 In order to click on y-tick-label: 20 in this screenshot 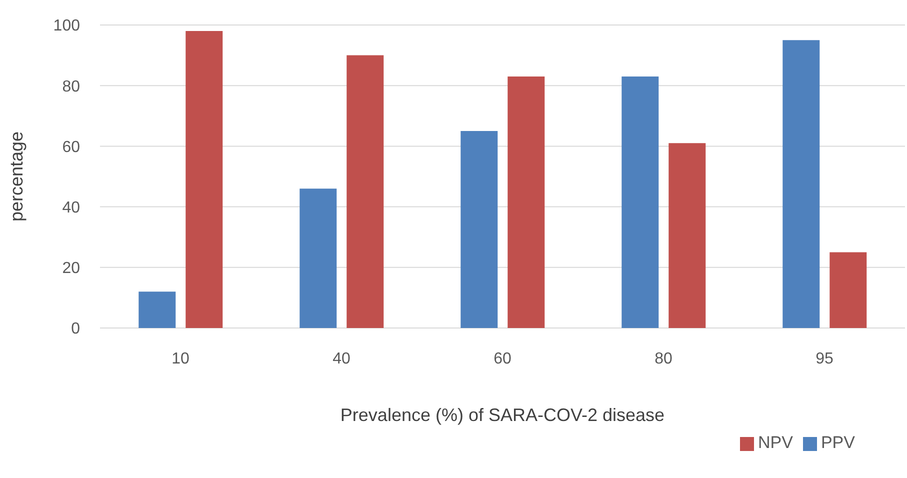, I will do `click(71, 269)`.